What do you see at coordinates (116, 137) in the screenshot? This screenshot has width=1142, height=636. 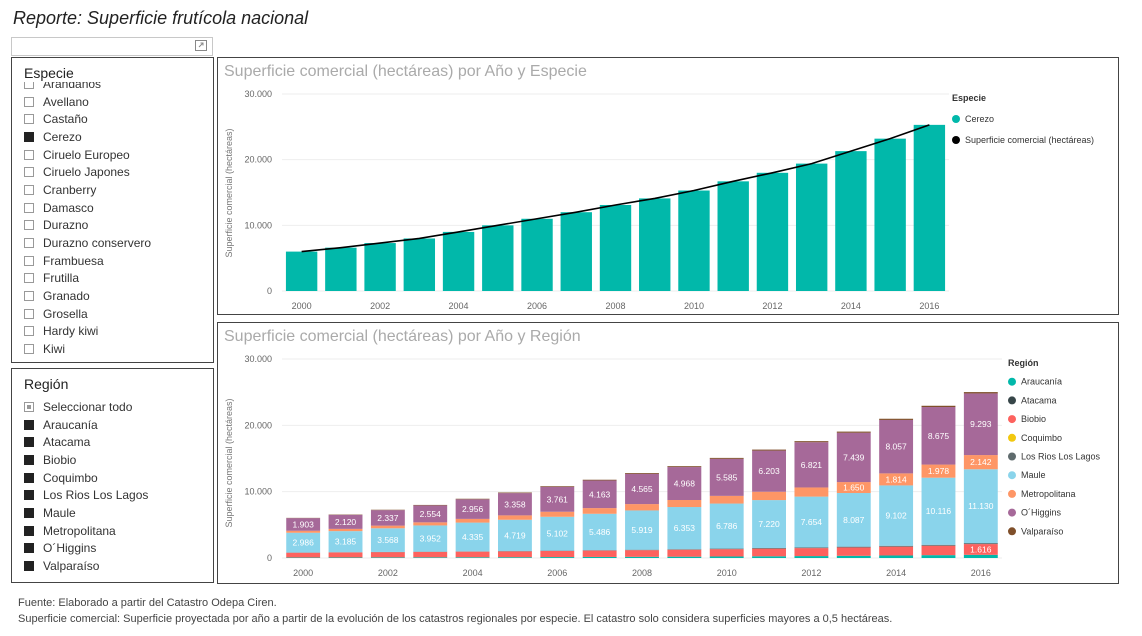 I see `especie-item: Cerezo` at bounding box center [116, 137].